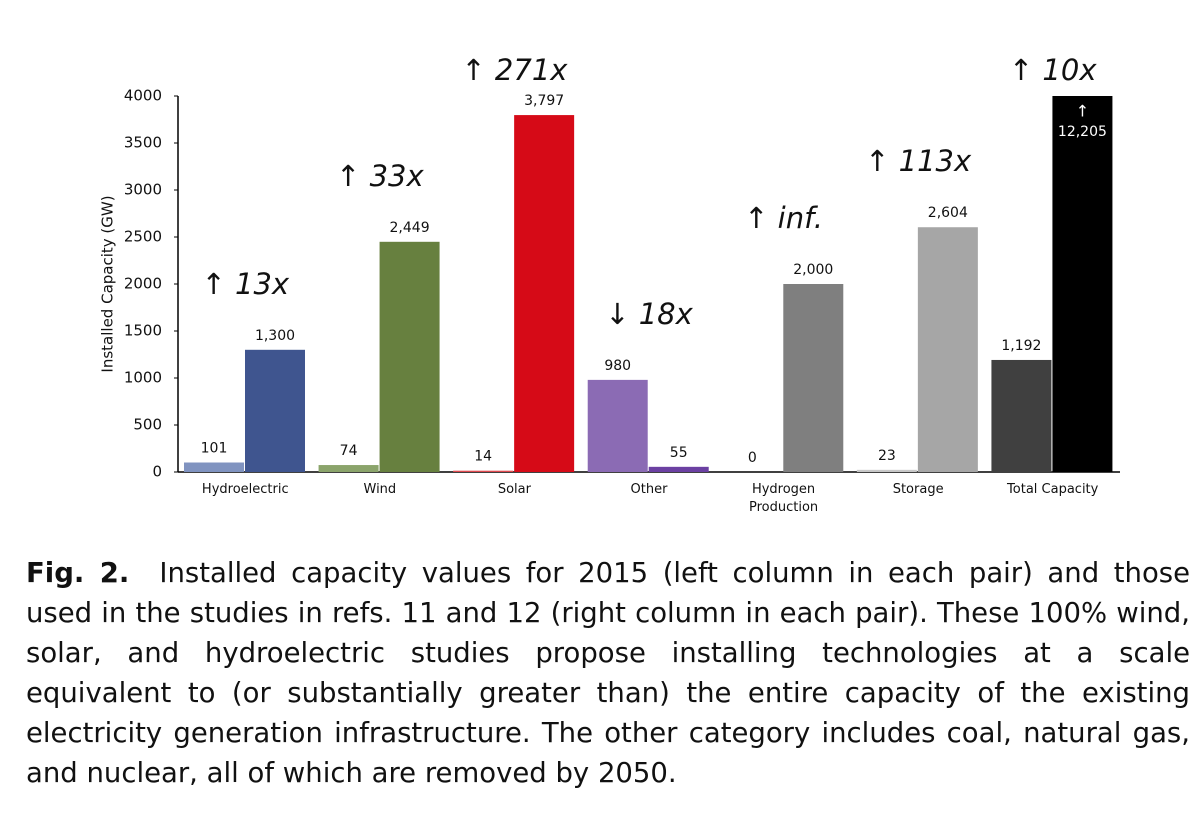 This screenshot has width=1200, height=813. I want to click on annotation: ↑ 271x, so click(514, 70).